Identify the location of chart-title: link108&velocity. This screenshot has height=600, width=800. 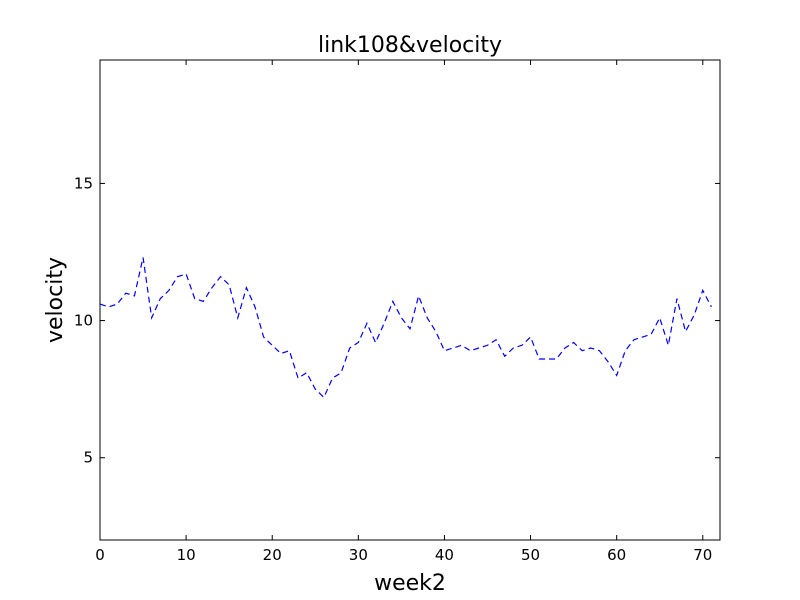
(410, 45).